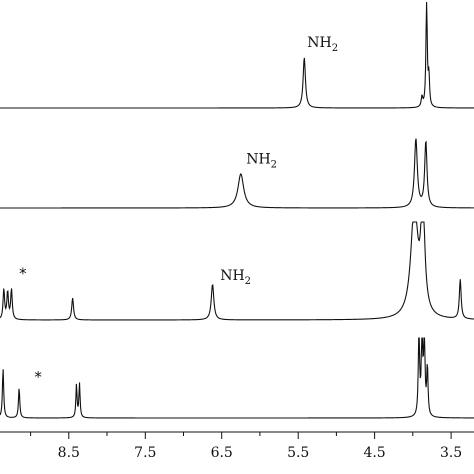 Image resolution: width=474 pixels, height=474 pixels. Describe the element at coordinates (298, 453) in the screenshot. I see `x-axis-tick-label: 5.5` at that location.